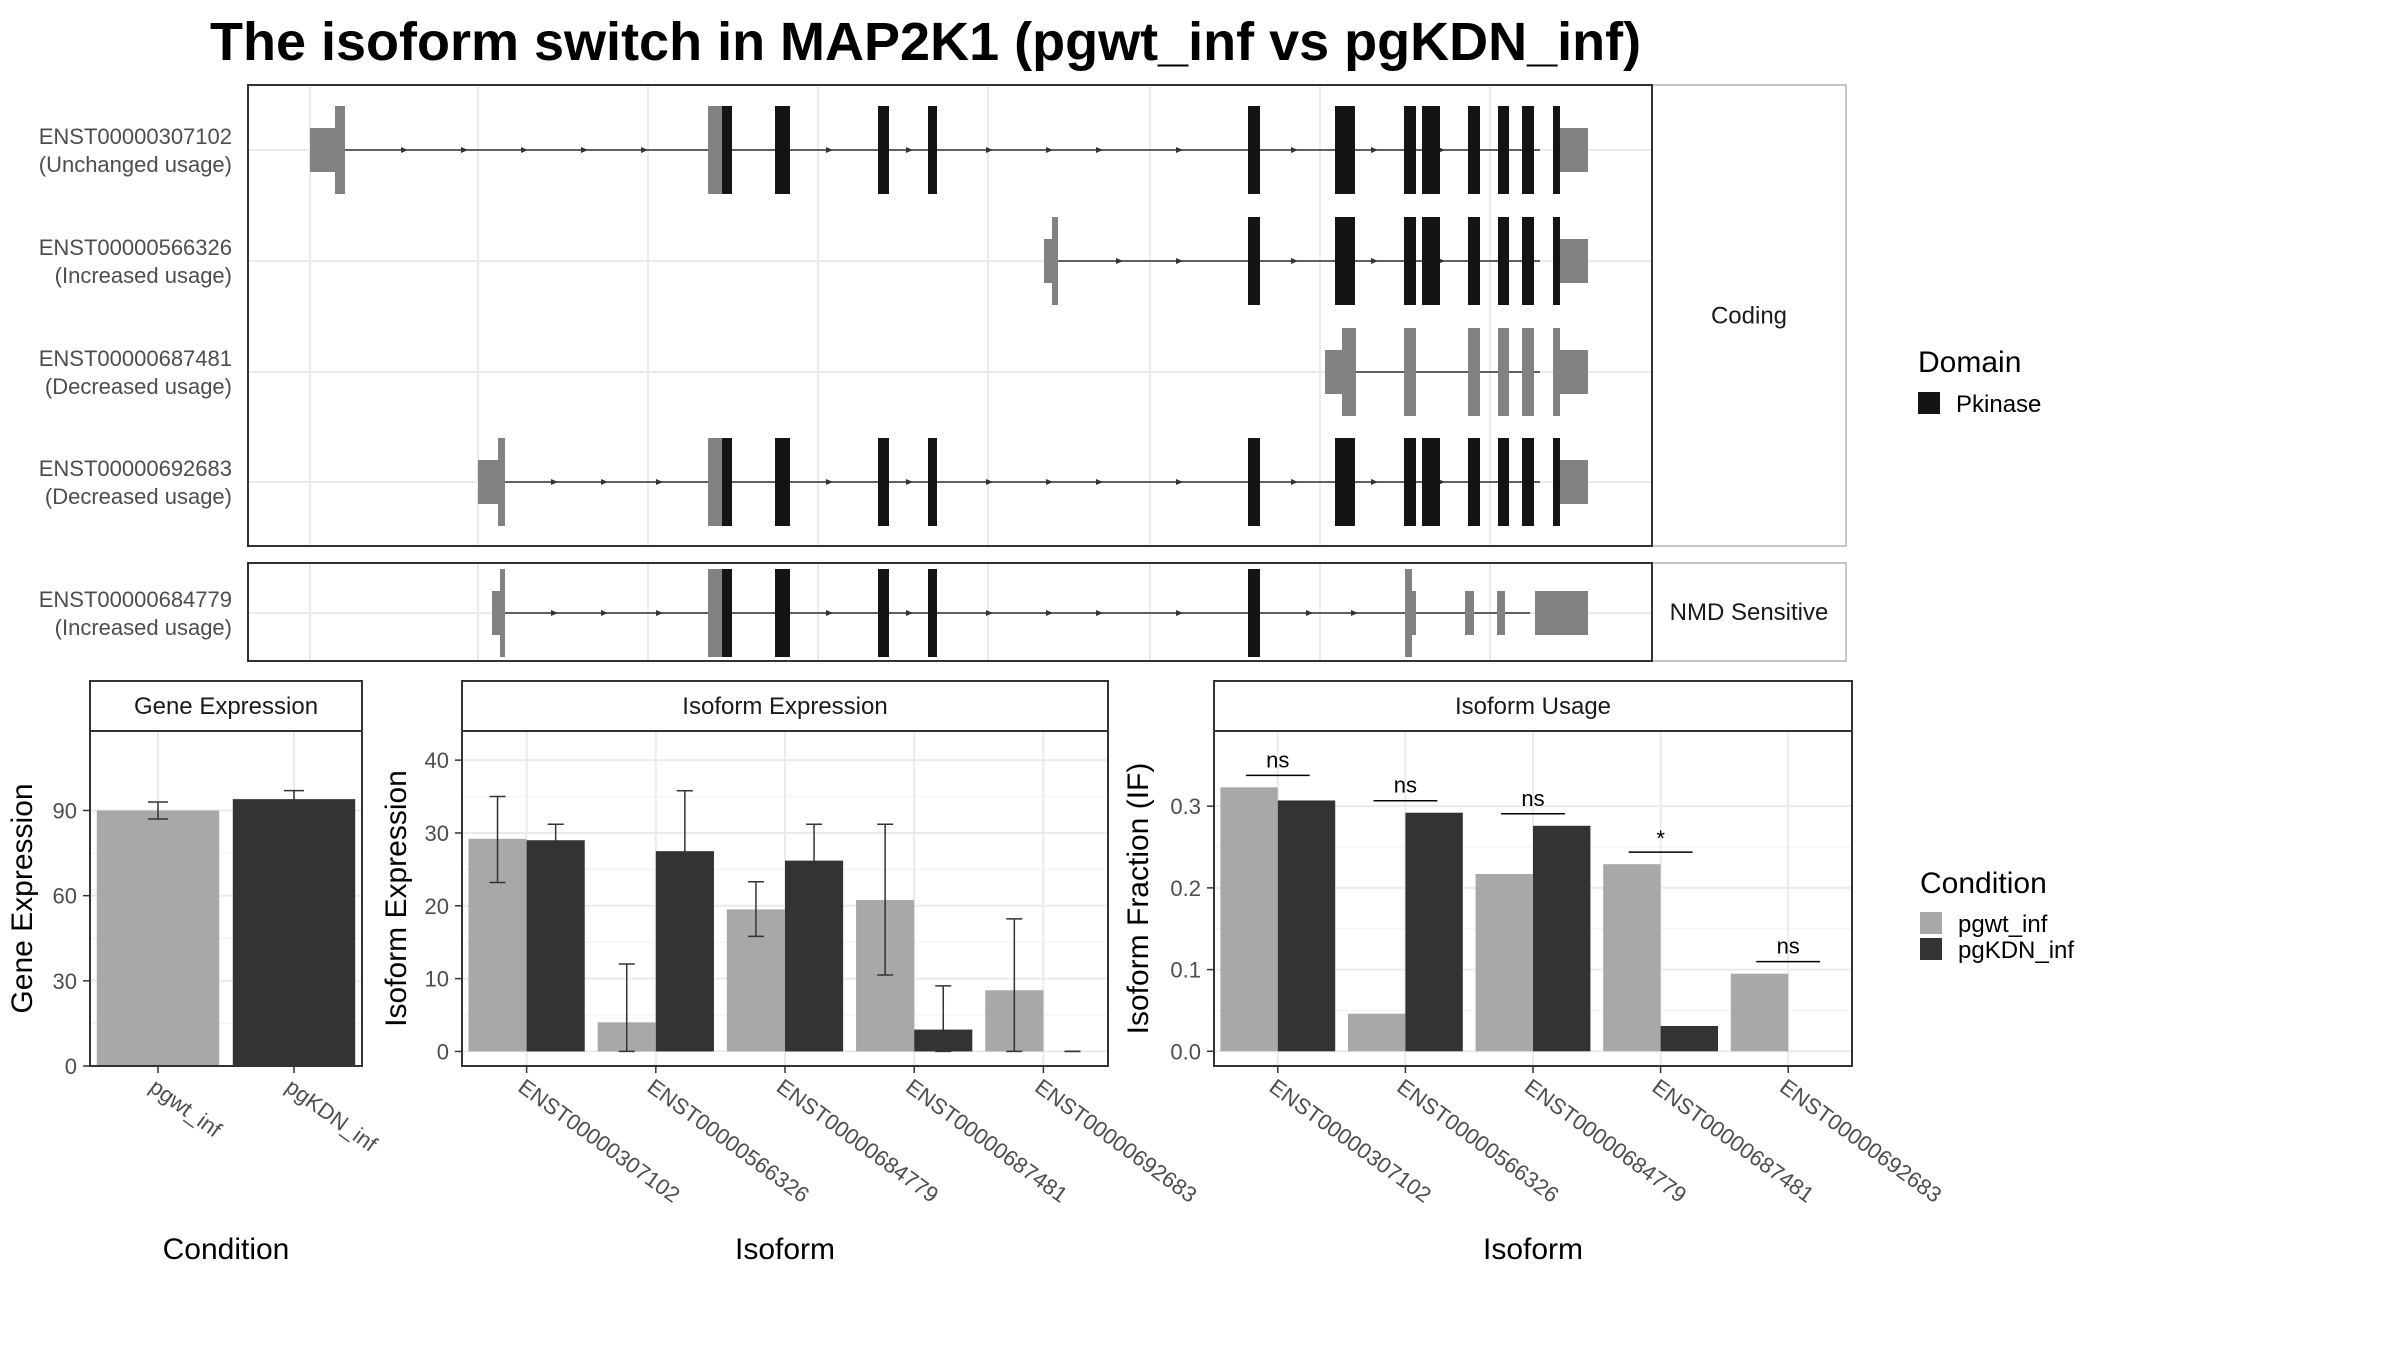 Image resolution: width=2400 pixels, height=1350 pixels. What do you see at coordinates (1931, 923) in the screenshot?
I see `condition-legend-key` at bounding box center [1931, 923].